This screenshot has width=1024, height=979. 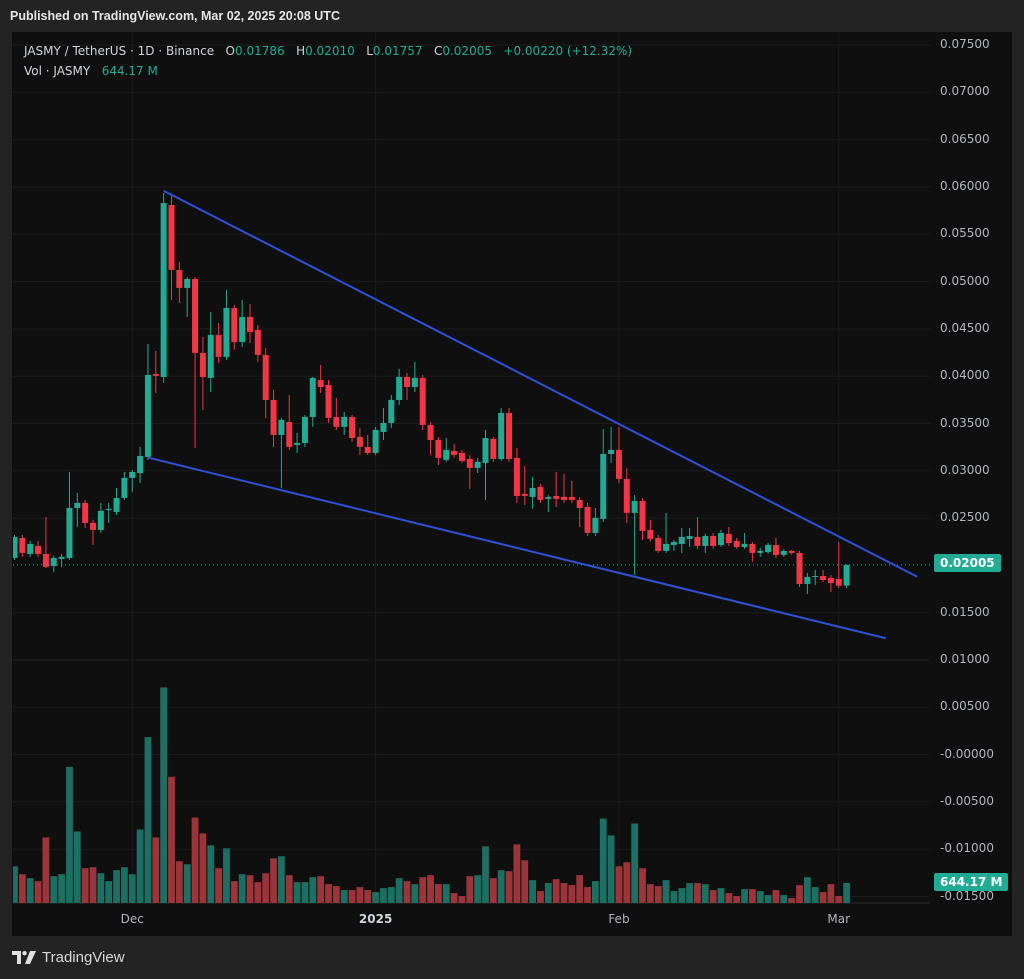 What do you see at coordinates (965, 469) in the screenshot?
I see `price-tick-label: 0.03000` at bounding box center [965, 469].